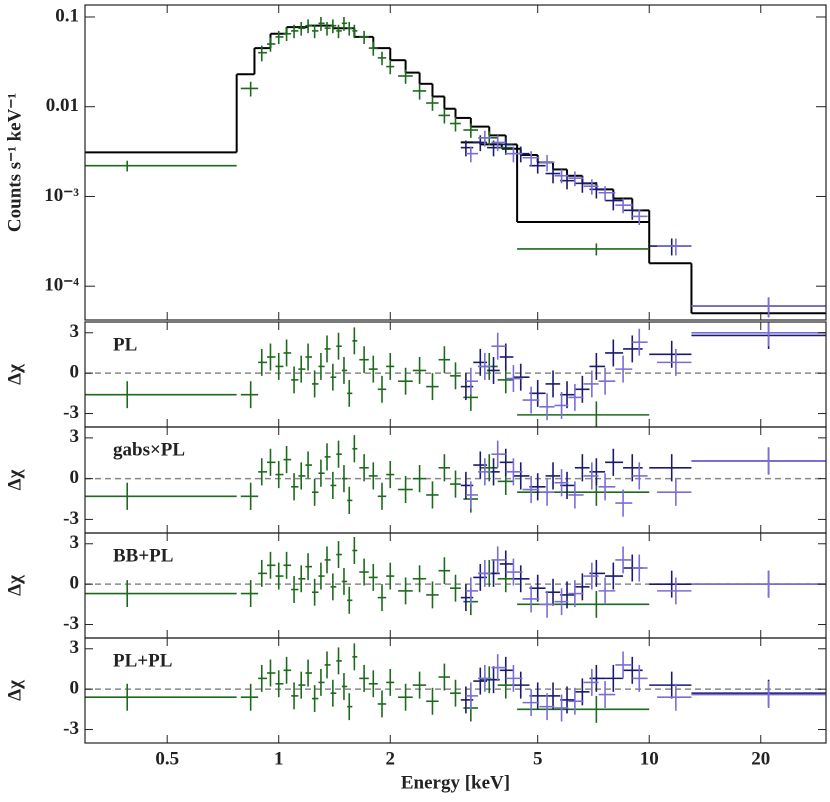  What do you see at coordinates (143, 555) in the screenshot?
I see `panel-label: BB+PL` at bounding box center [143, 555].